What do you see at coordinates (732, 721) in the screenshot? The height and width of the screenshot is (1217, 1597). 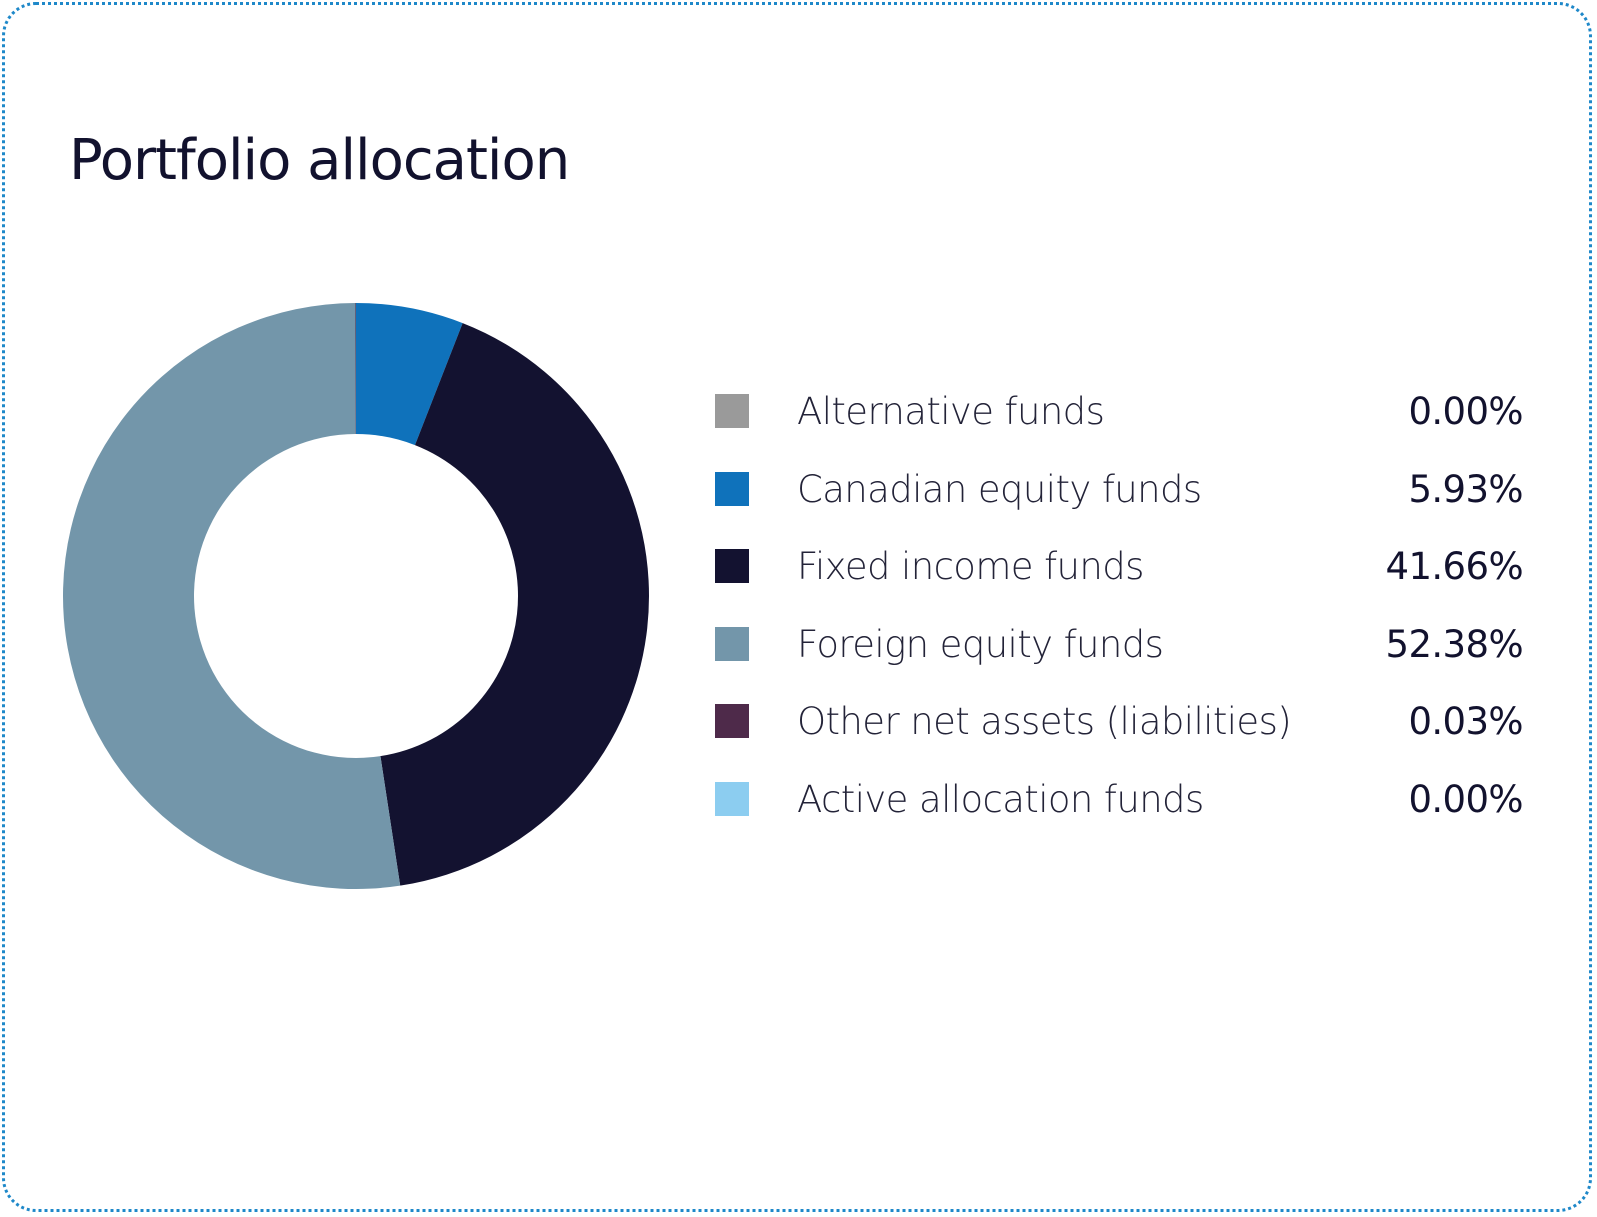 I see `legend-swatch-other-net-assets-liabilities` at bounding box center [732, 721].